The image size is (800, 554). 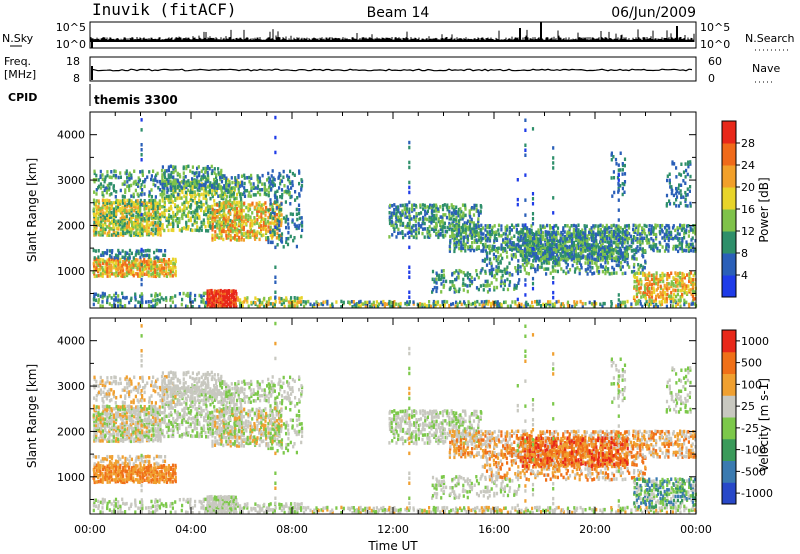 What do you see at coordinates (392, 546) in the screenshot?
I see `x-axis-label: Time UT` at bounding box center [392, 546].